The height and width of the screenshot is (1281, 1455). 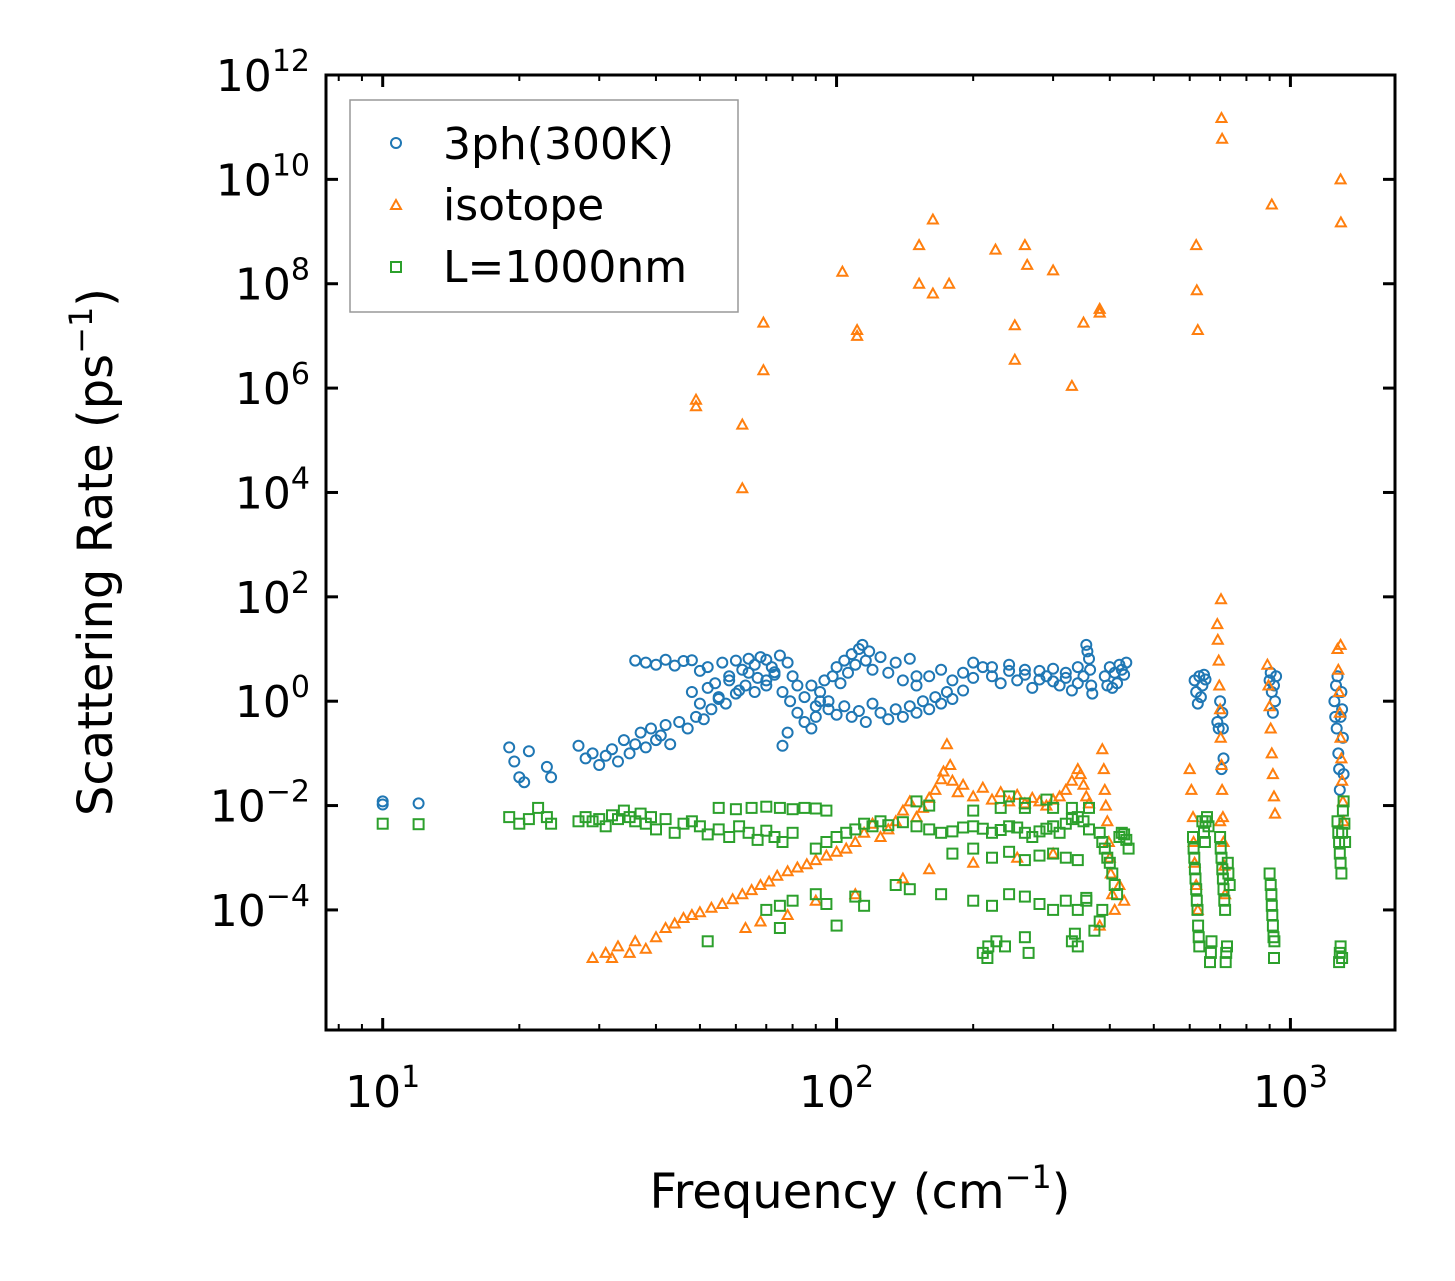 I want to click on y-axis-label-close: ), so click(x=96, y=297).